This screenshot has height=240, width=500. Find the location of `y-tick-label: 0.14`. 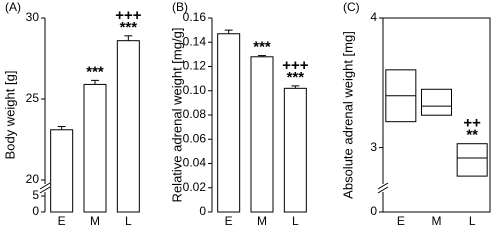

y-tick-label: 0.14 is located at coordinates (195, 41).